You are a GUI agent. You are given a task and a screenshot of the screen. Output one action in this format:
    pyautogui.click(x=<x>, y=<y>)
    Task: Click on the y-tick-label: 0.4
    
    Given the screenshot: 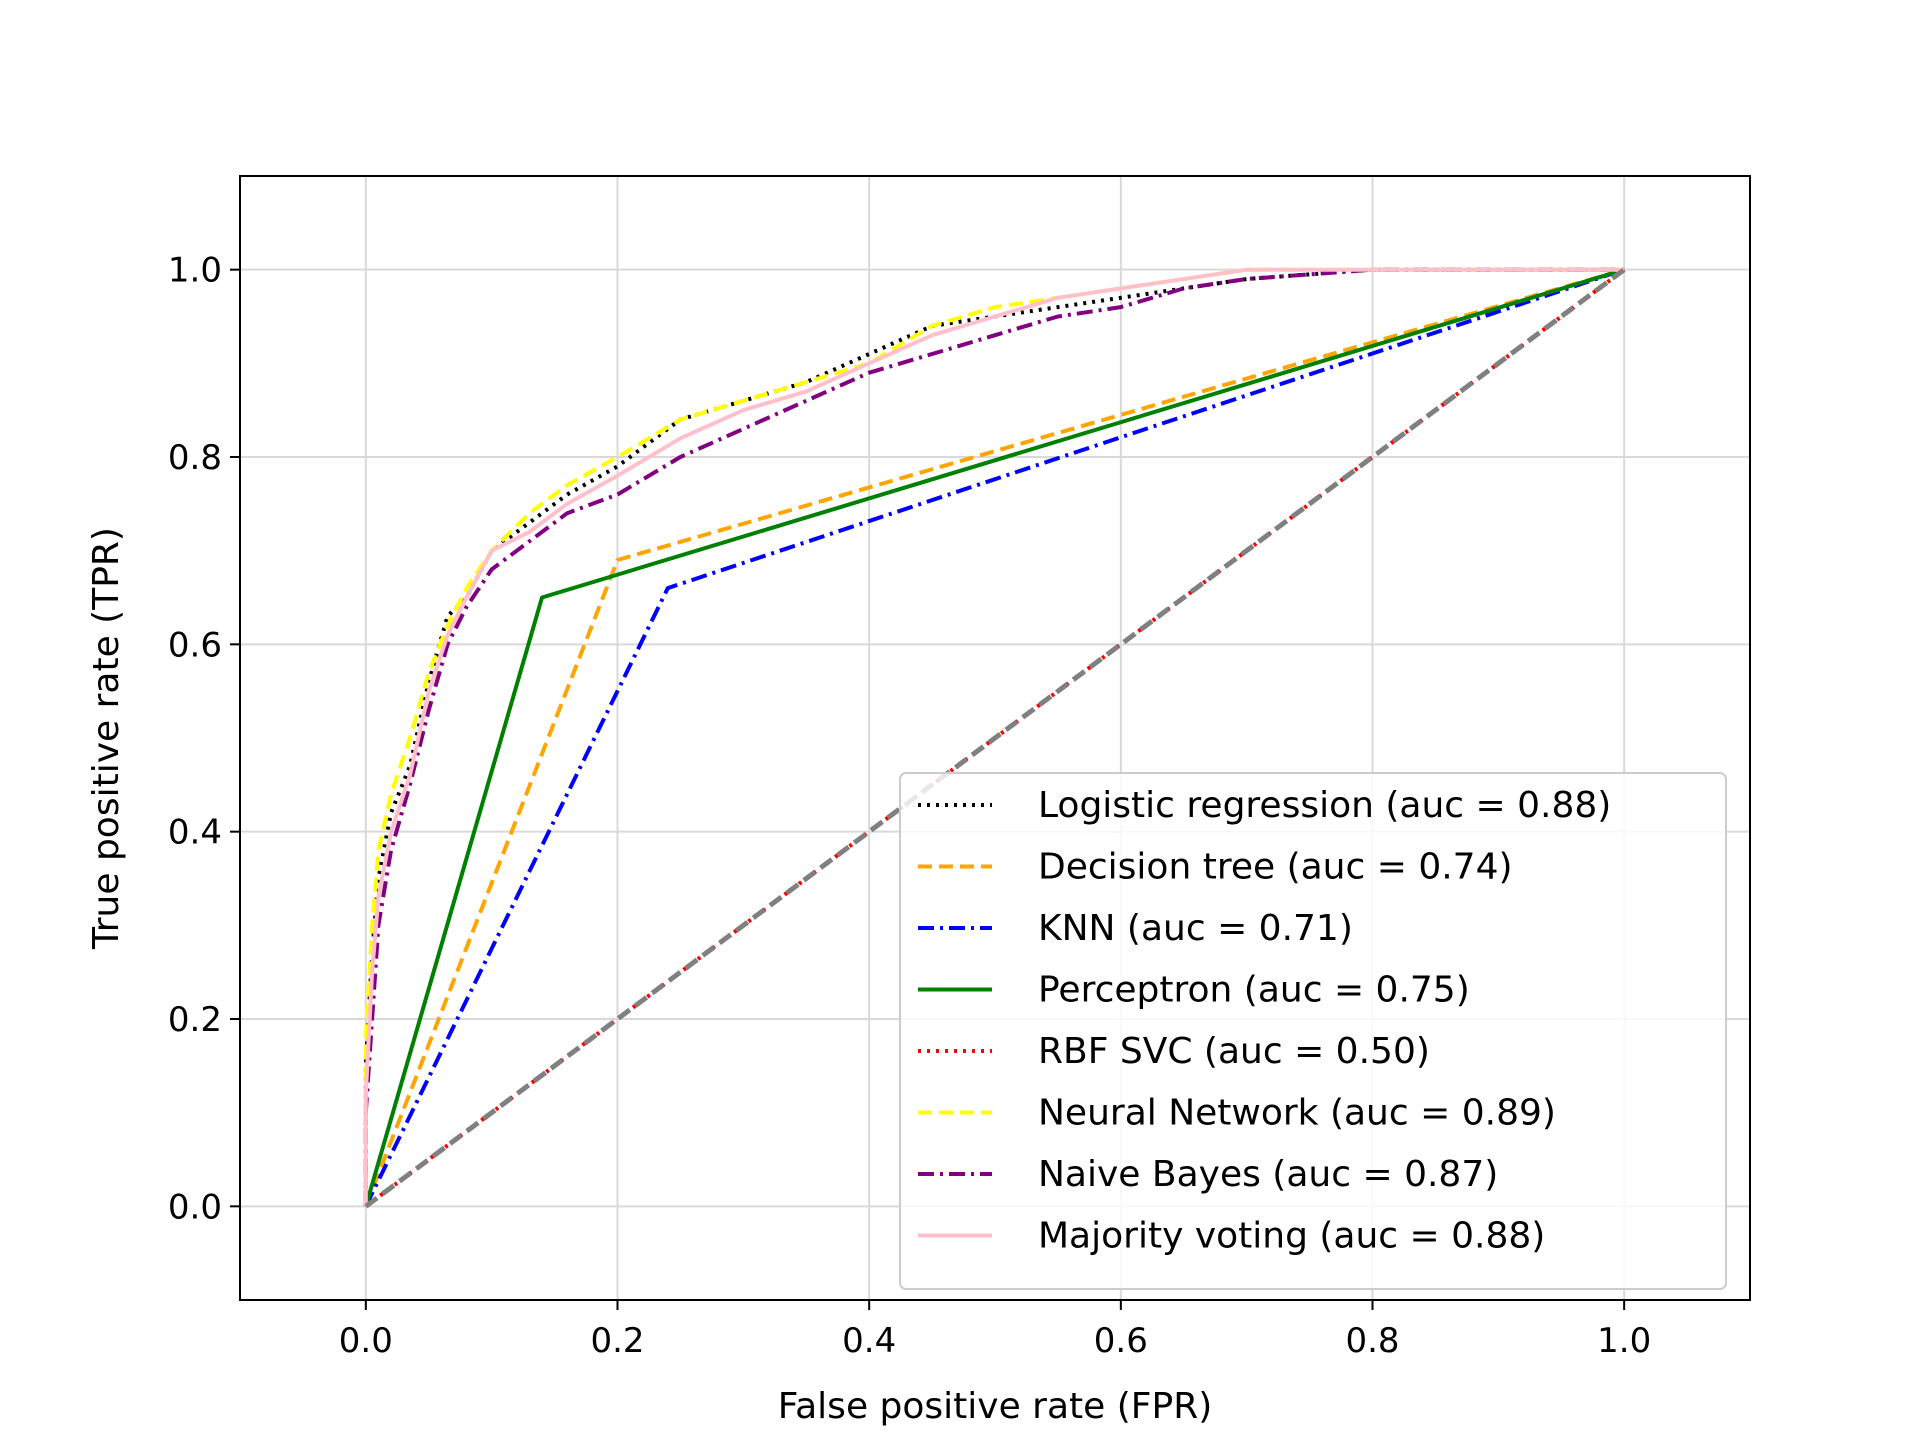 What is the action you would take?
    pyautogui.click(x=195, y=833)
    